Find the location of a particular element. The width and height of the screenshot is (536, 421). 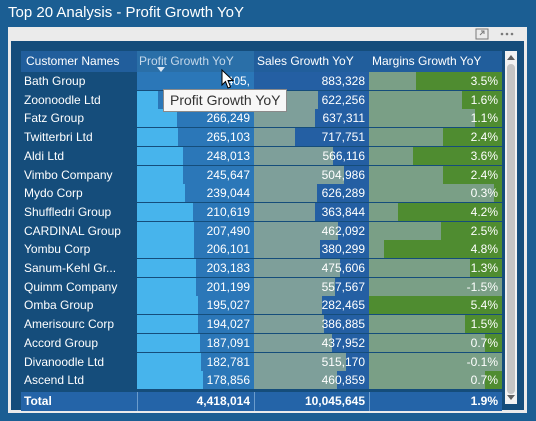

scroll-up-icon is located at coordinates (511, 57).